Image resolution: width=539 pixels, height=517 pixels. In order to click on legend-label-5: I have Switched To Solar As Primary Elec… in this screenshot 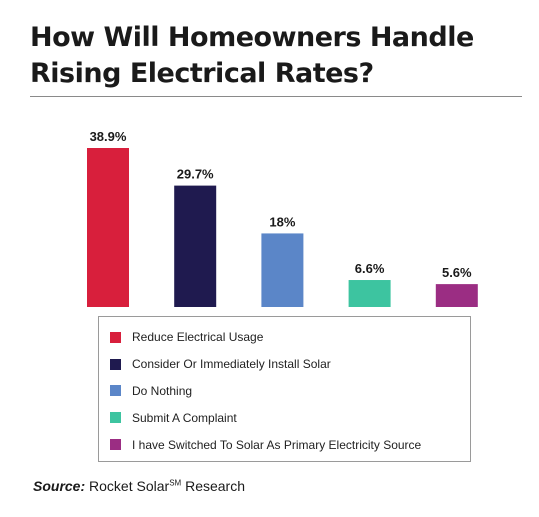, I will do `click(277, 444)`.